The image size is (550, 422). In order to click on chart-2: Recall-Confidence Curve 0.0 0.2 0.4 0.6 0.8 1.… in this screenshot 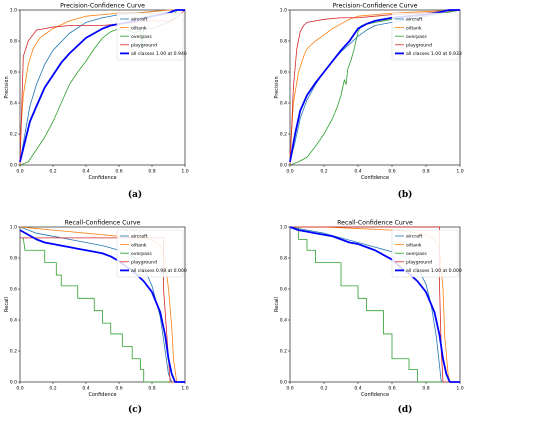, I will do `click(96, 309)`.